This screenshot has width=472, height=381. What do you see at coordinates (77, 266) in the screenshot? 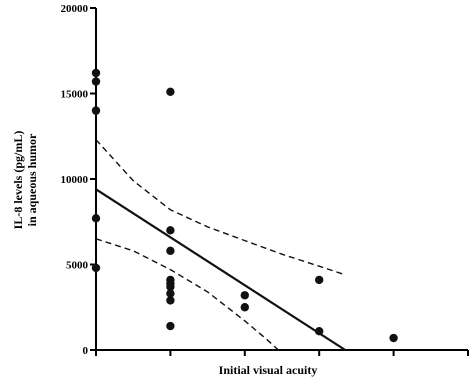
I see `y-tick-label: 5000` at bounding box center [77, 266].